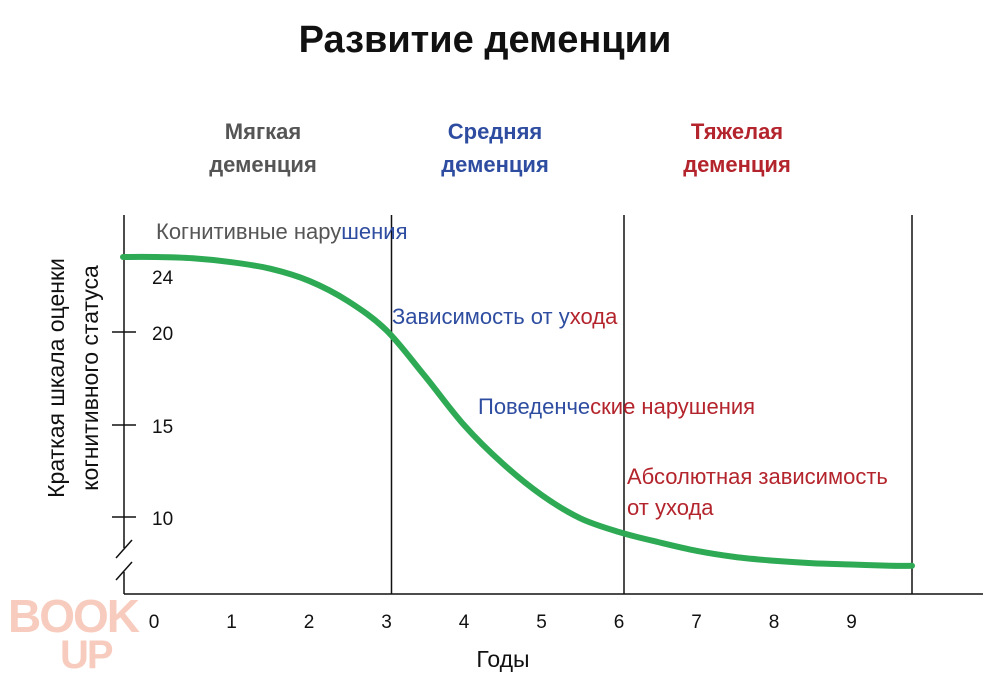 The height and width of the screenshot is (680, 983). What do you see at coordinates (737, 164) in the screenshot?
I see `stage-label-2-line2: деменция` at bounding box center [737, 164].